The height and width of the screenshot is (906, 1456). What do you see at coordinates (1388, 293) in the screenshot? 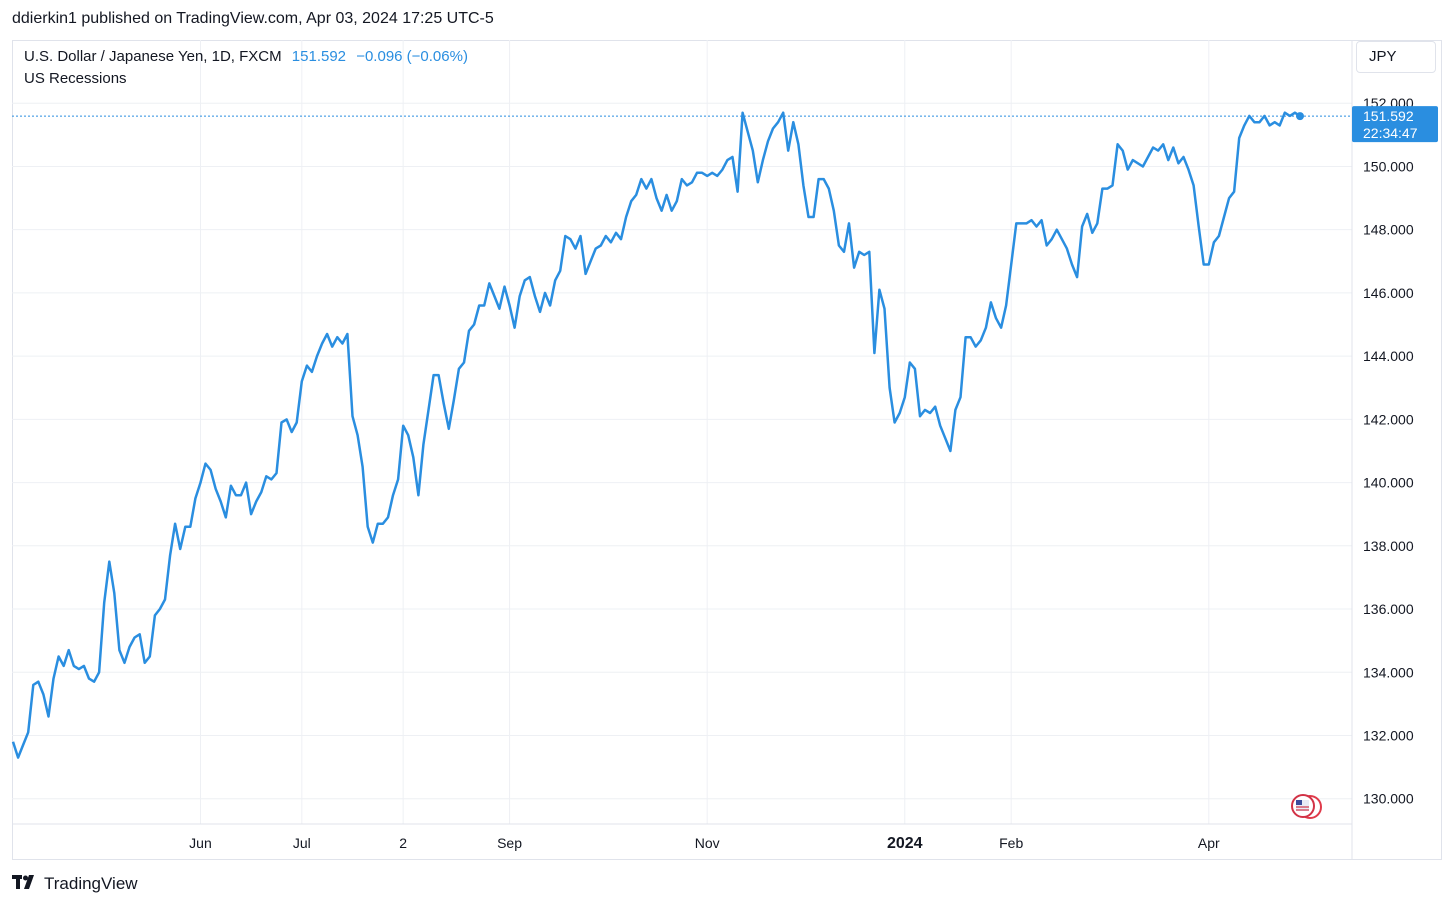
I see `price-tick-label: 146.000` at bounding box center [1388, 293].